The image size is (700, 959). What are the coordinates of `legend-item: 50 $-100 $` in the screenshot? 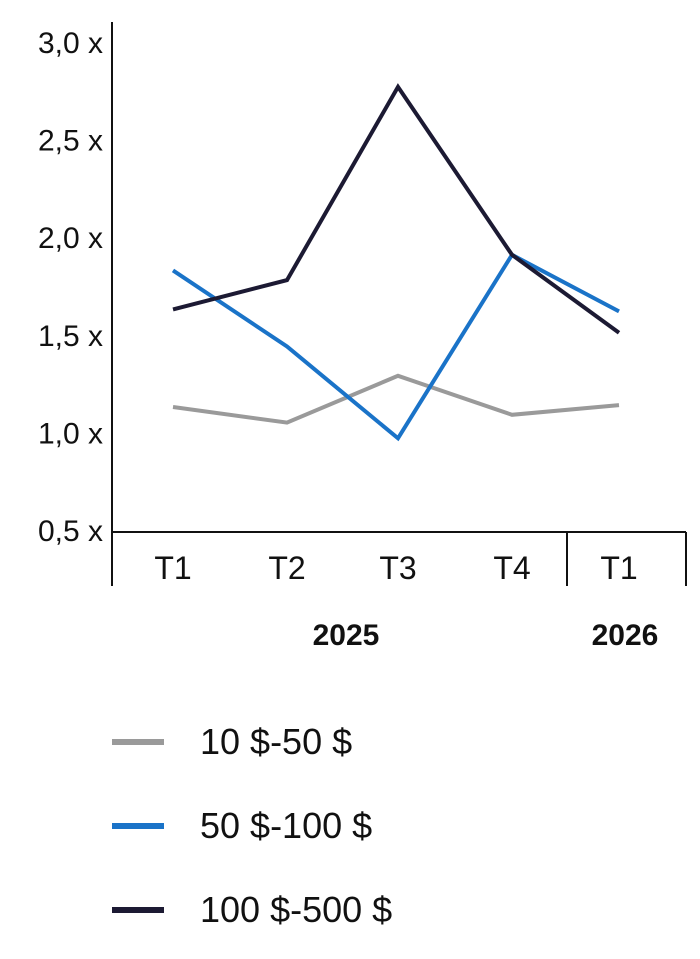 It's located at (252, 826).